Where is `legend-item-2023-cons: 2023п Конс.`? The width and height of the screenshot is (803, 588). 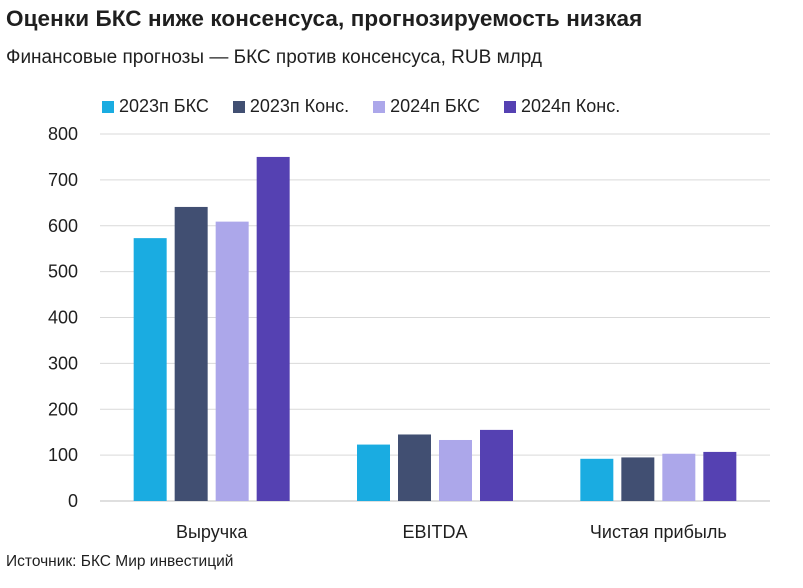 legend-item-2023-cons: 2023п Конс. is located at coordinates (291, 106).